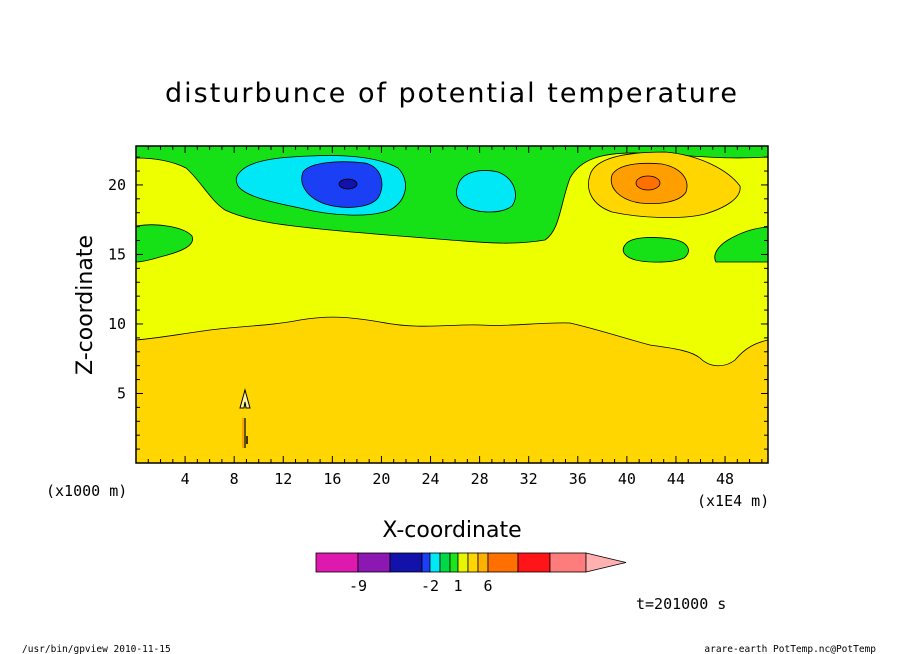  Describe the element at coordinates (733, 501) in the screenshot. I see `x-unit-right: (x1E4 m)` at that location.